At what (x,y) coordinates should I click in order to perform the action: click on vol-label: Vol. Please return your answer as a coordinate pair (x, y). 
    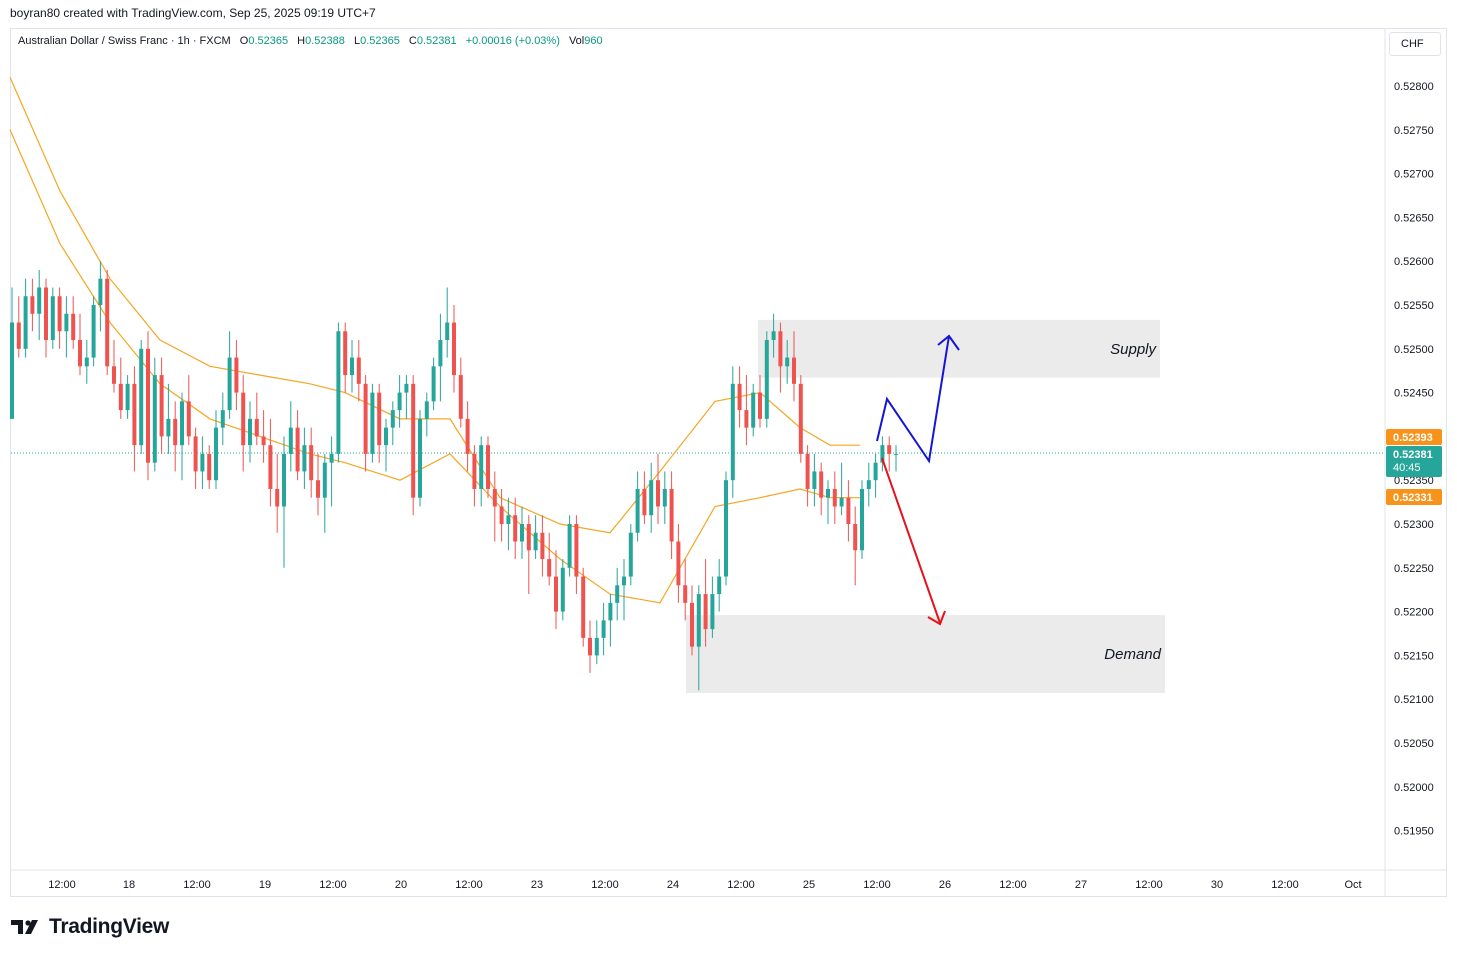
    Looking at the image, I should click on (576, 41).